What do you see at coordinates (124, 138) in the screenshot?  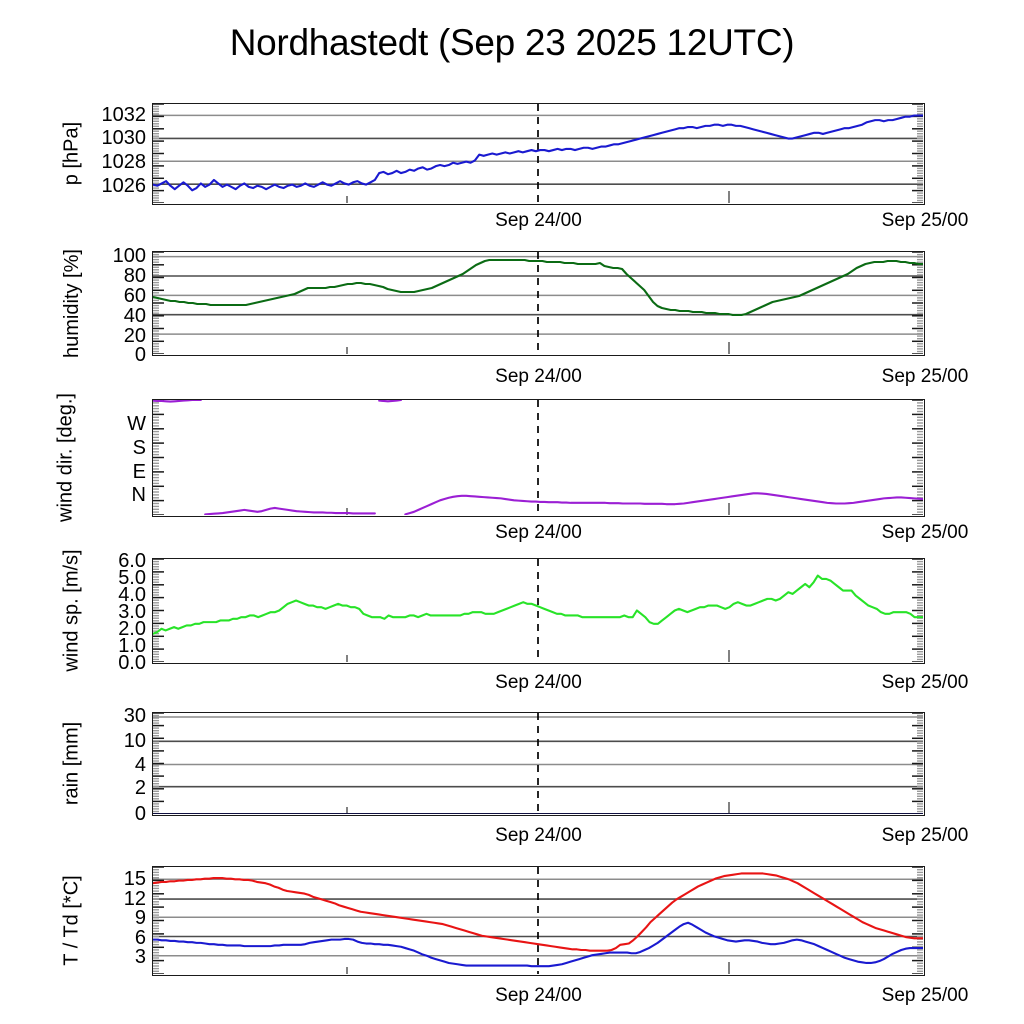 I see `y-tick-pressure-1: 1030` at bounding box center [124, 138].